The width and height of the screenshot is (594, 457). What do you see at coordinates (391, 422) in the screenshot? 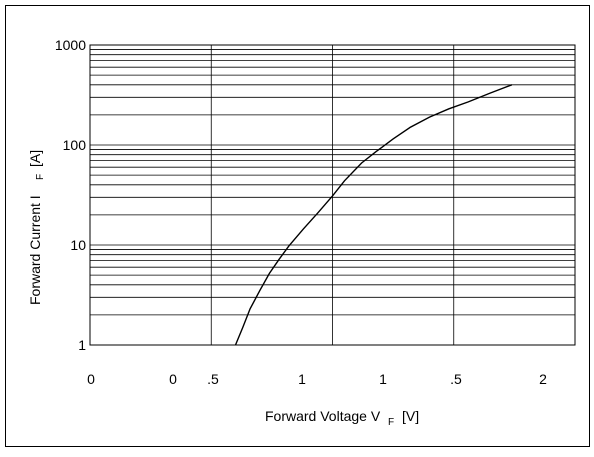
I see `x-axis-label-sub: F` at bounding box center [391, 422].